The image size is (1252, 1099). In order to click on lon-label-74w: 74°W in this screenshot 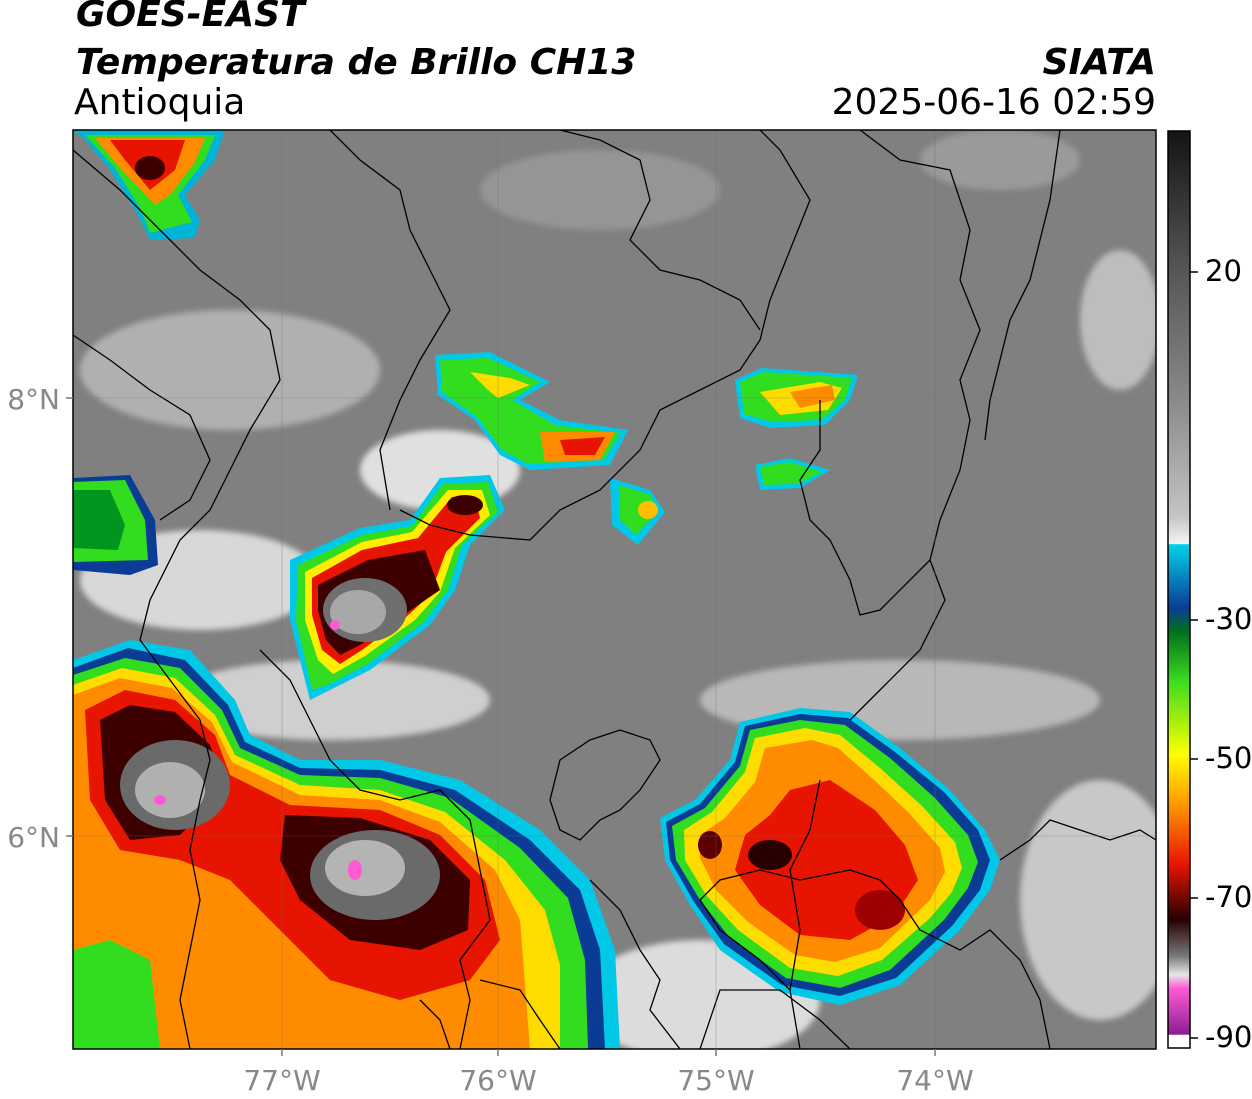, I will do `click(934, 1080)`.